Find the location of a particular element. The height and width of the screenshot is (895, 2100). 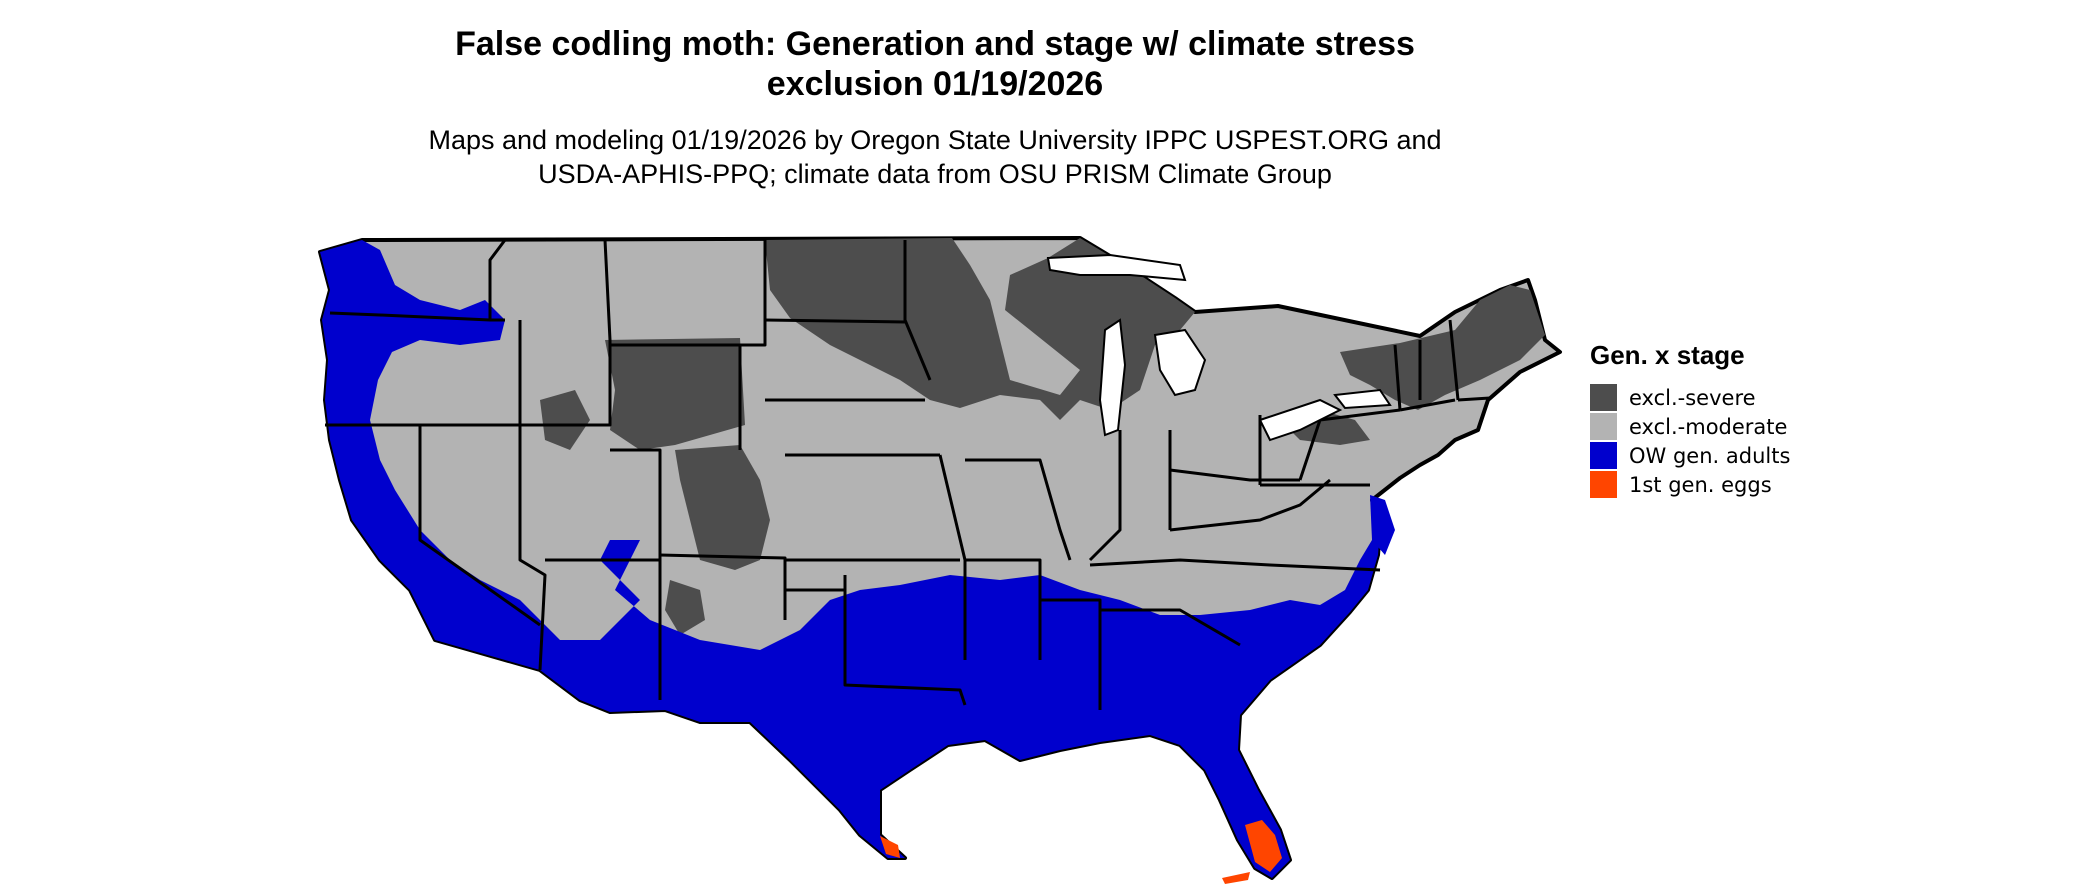

legend-item-excl-moderate: excl.-moderate is located at coordinates (1690, 426).